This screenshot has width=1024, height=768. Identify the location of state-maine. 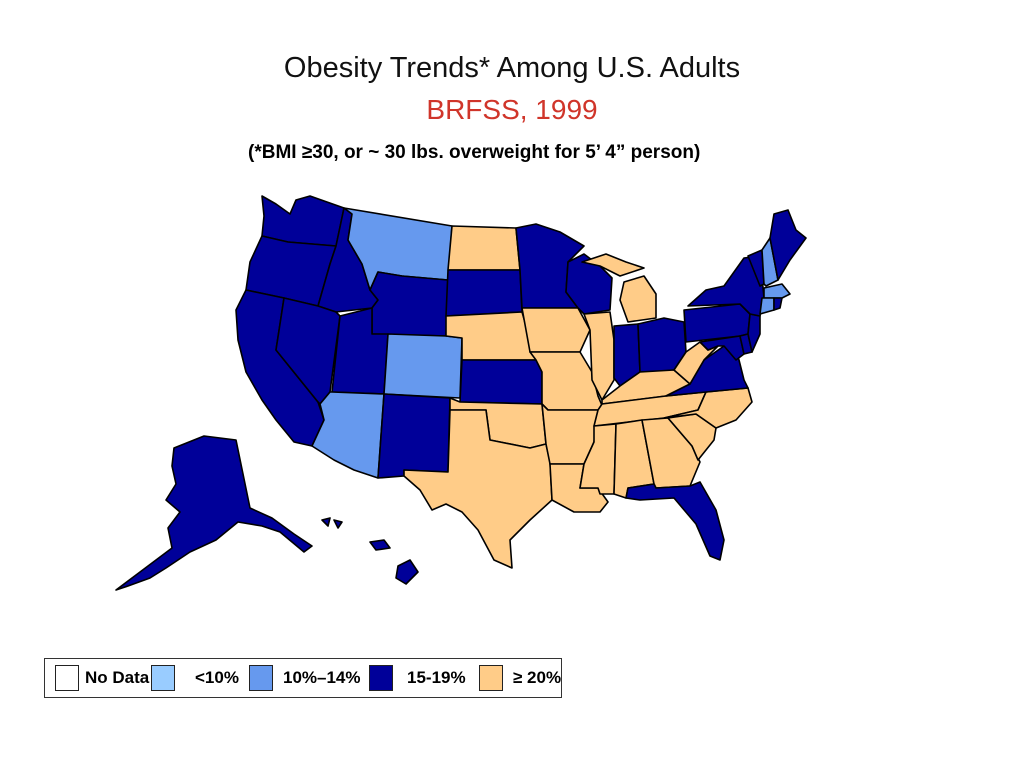
(788, 245).